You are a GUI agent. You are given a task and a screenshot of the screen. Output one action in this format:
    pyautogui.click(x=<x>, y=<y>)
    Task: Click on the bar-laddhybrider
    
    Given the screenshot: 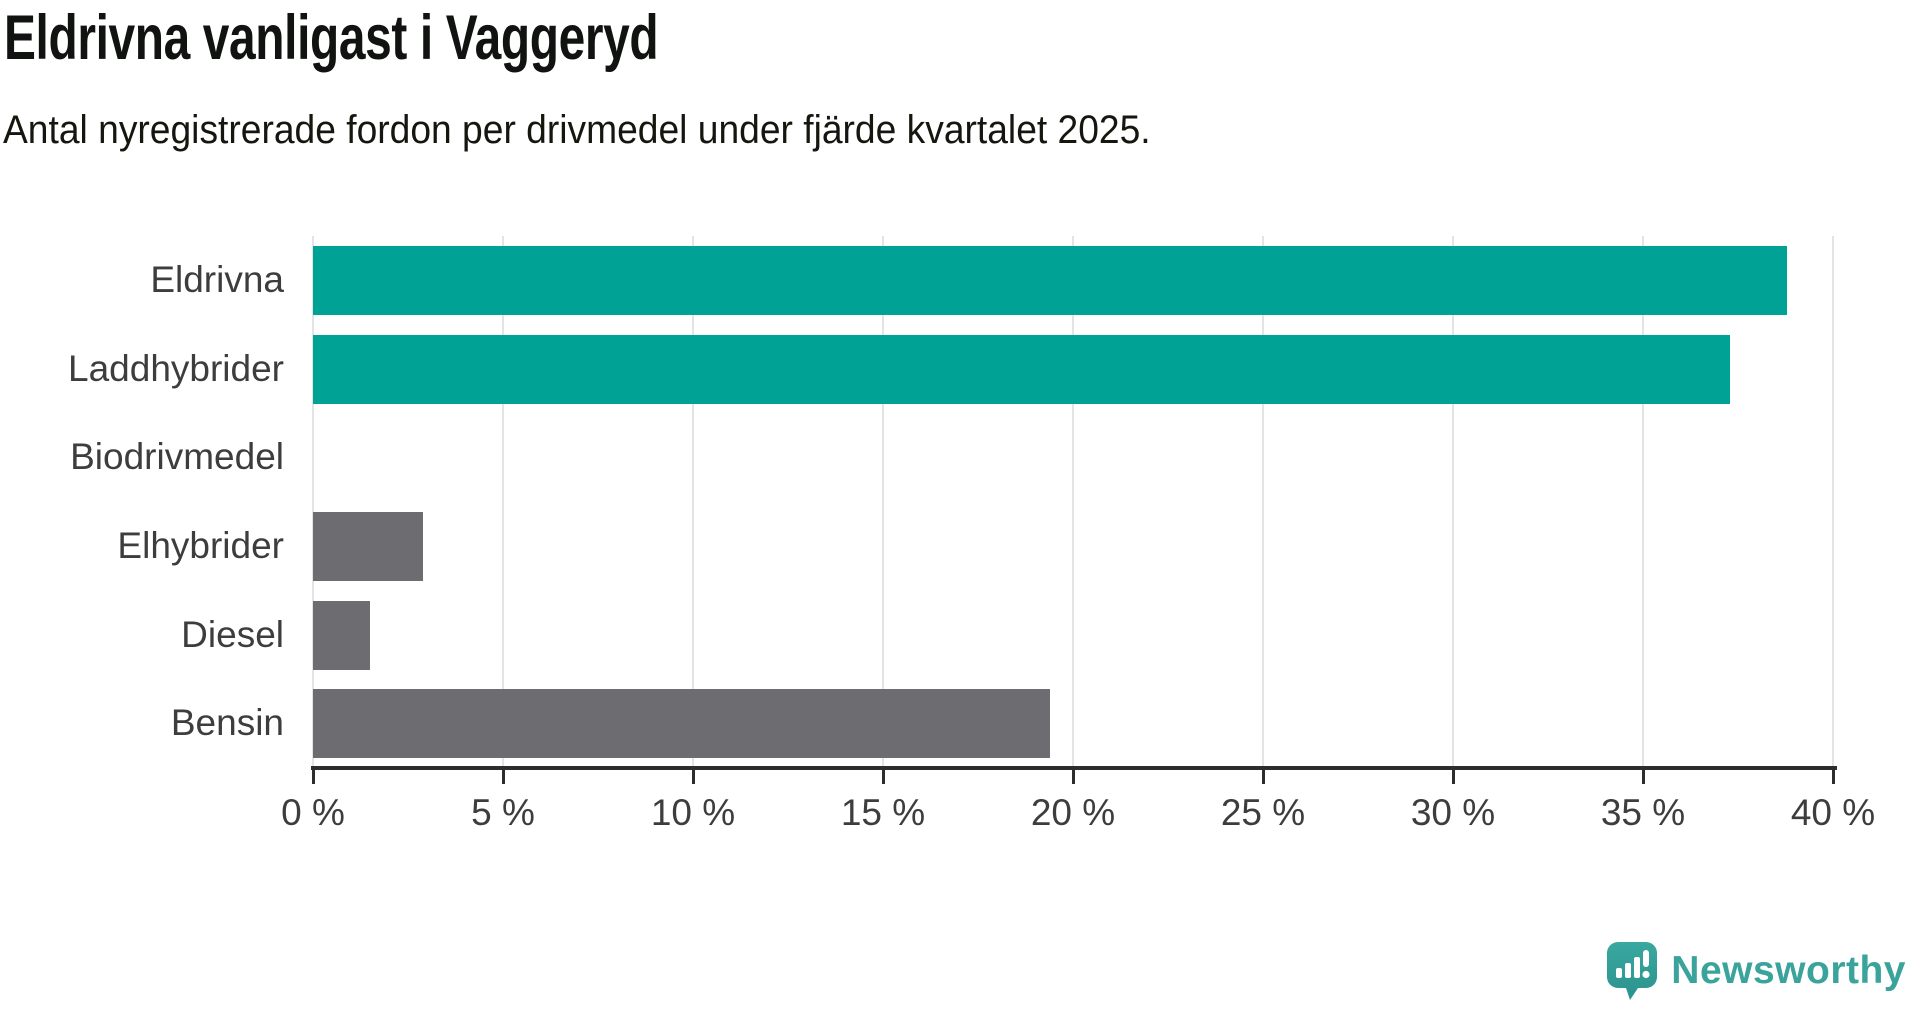 What is the action you would take?
    pyautogui.click(x=1022, y=369)
    